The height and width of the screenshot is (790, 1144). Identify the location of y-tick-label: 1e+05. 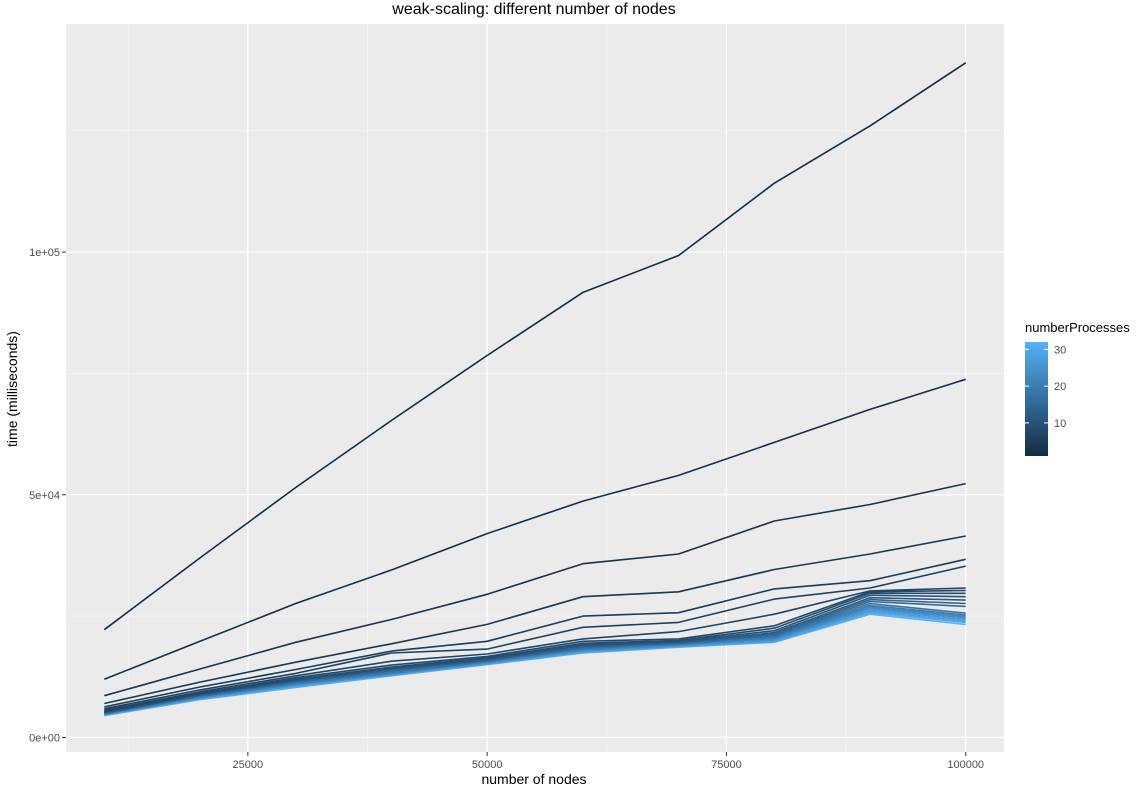
(44, 253).